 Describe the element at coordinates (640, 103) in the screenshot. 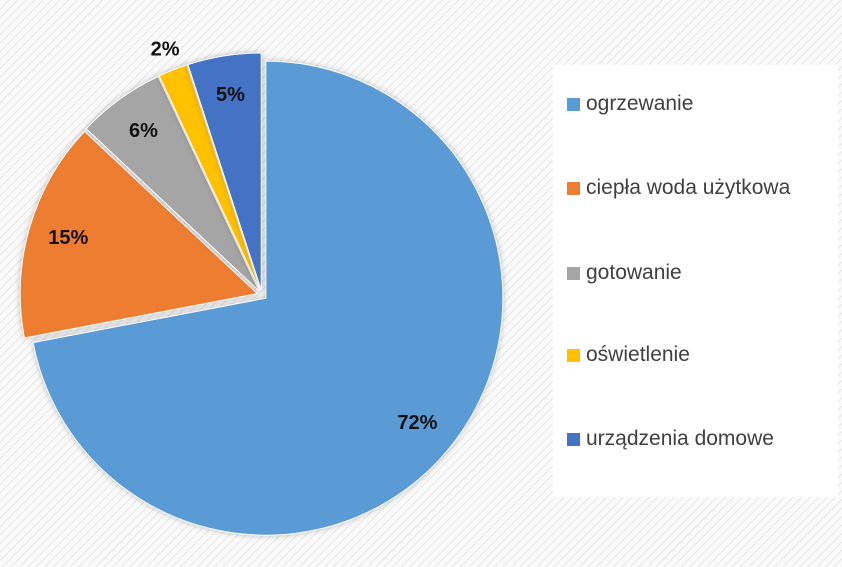

I see `legend-label: ogrzewanie` at that location.